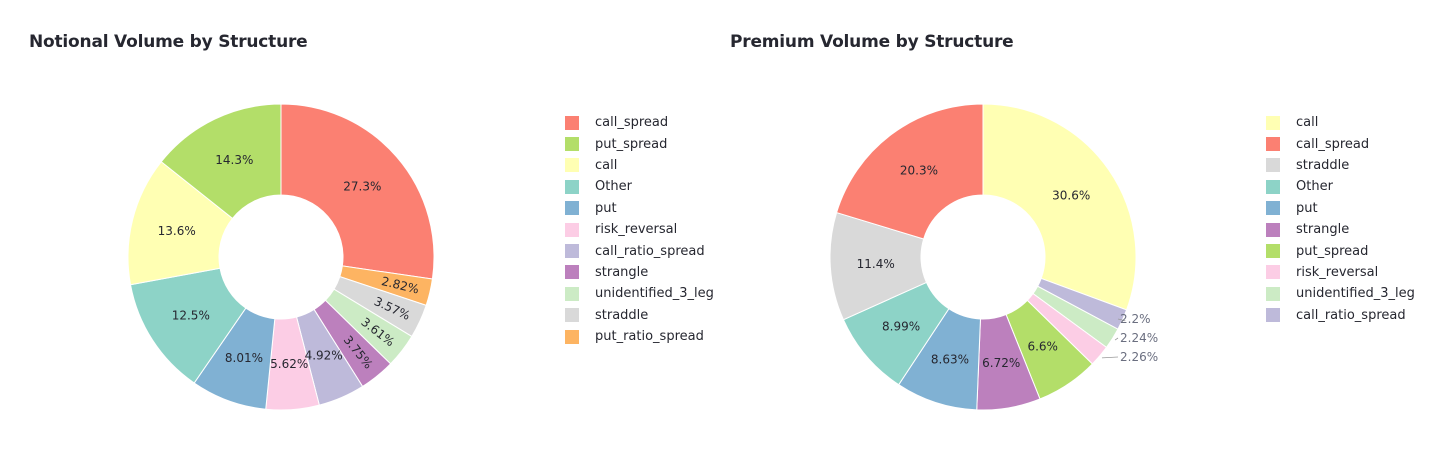 This screenshot has height=454, width=1456. I want to click on pie-slice-call, so click(1059, 207).